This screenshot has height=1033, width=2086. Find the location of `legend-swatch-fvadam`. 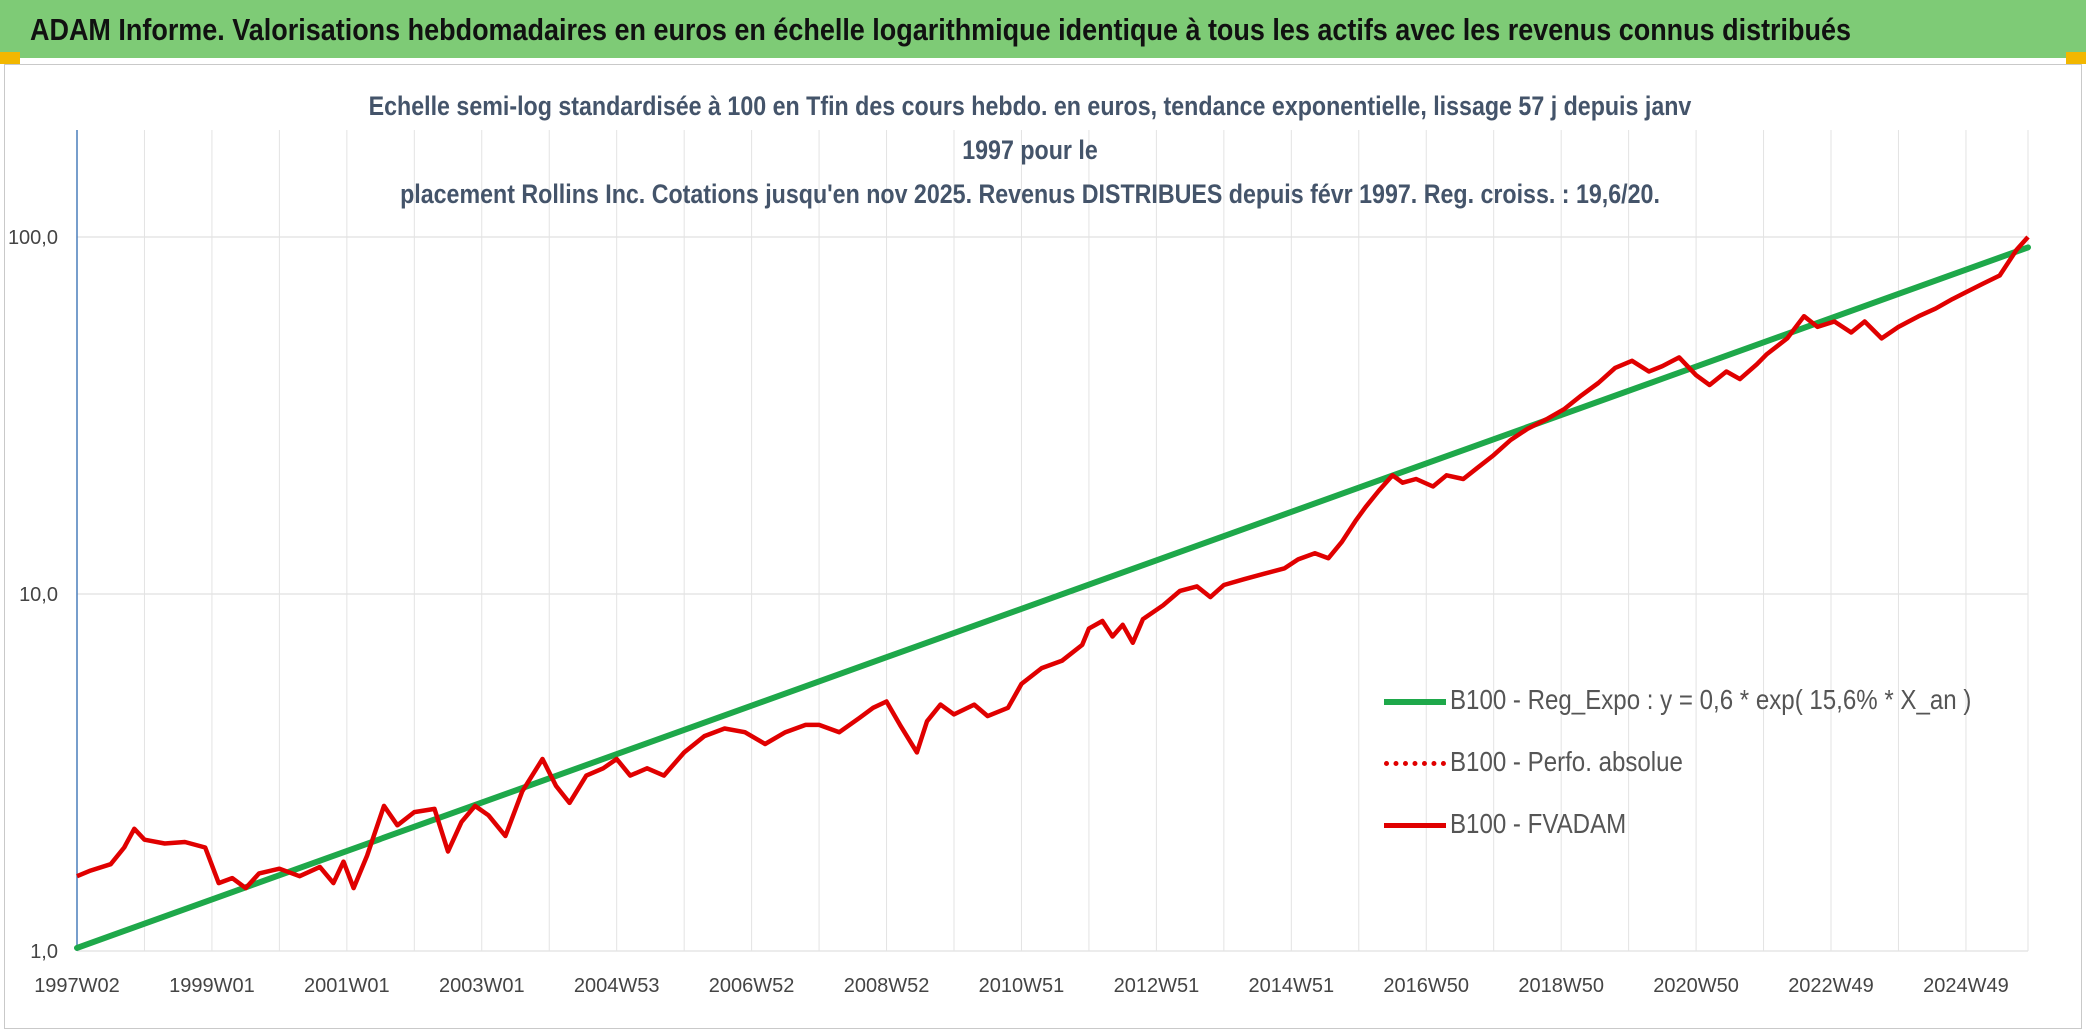

legend-swatch-fvadam is located at coordinates (1415, 825).